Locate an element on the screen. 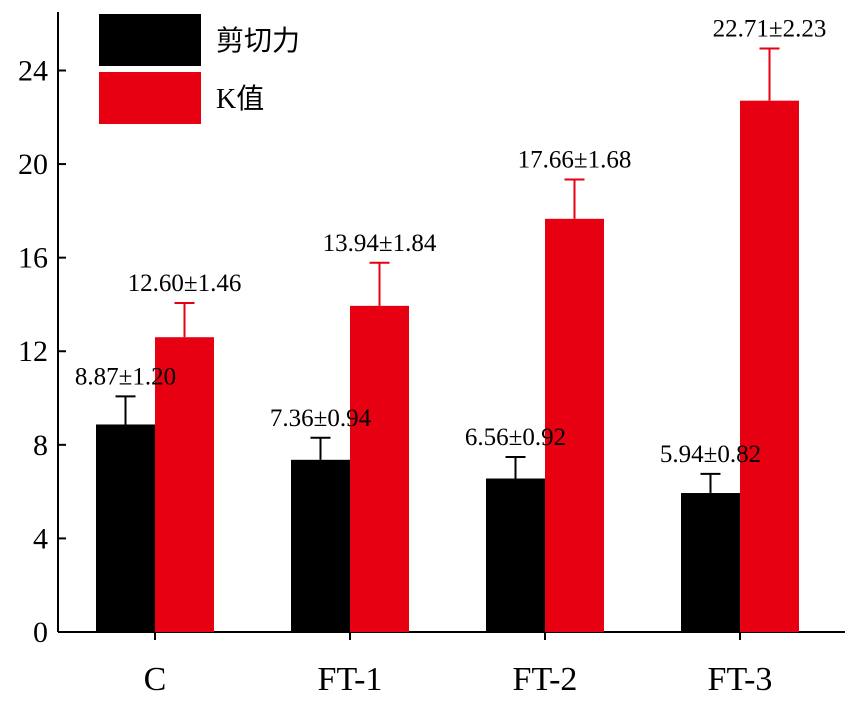 The height and width of the screenshot is (702, 850). data-label: 6.56±0.92 is located at coordinates (515, 437).